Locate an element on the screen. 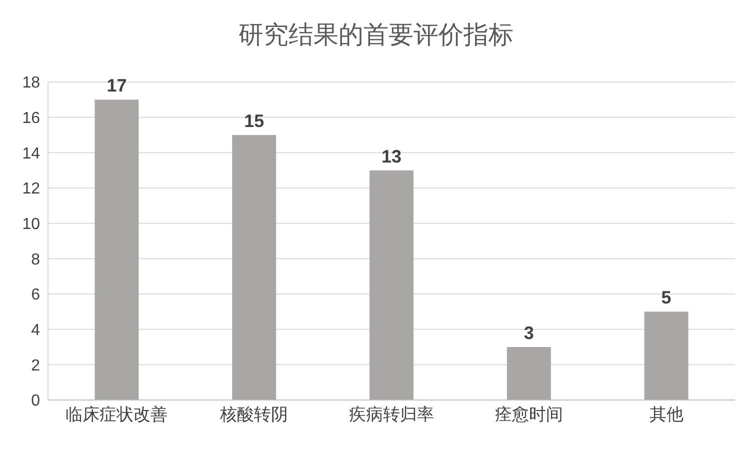  y-tick-label: 4 is located at coordinates (35, 331).